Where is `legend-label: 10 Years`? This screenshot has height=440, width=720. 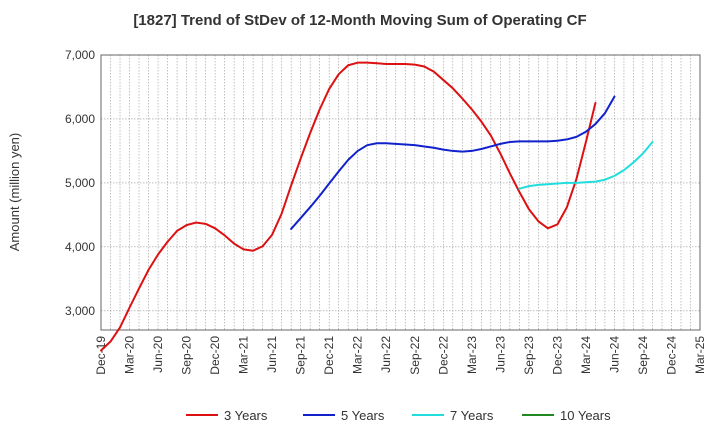
legend-label: 10 Years is located at coordinates (585, 415).